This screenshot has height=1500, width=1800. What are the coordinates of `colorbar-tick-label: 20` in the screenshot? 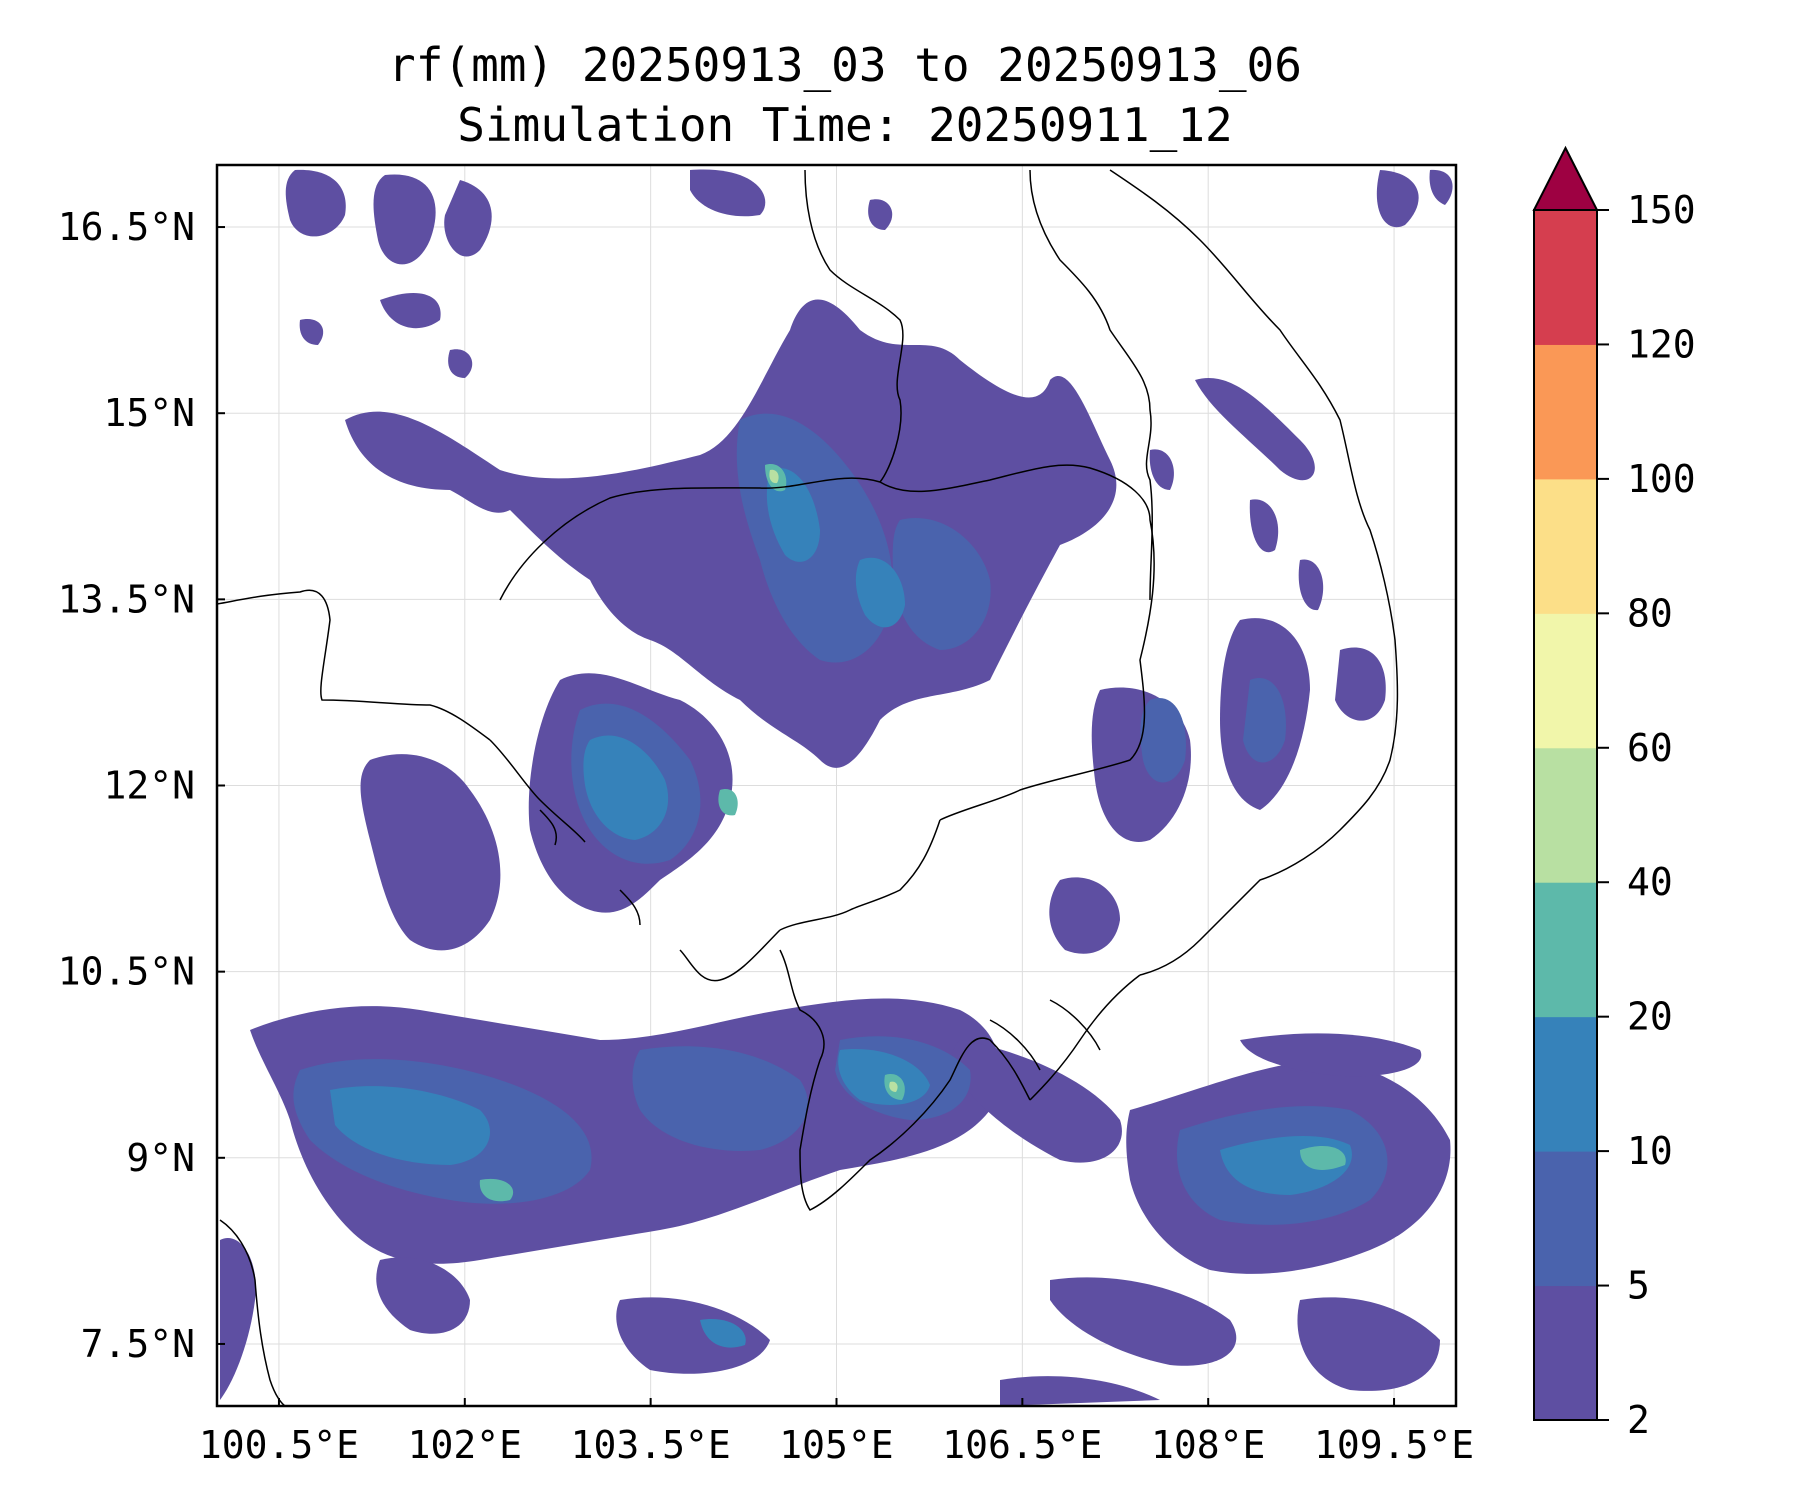 It's located at (1650, 1017).